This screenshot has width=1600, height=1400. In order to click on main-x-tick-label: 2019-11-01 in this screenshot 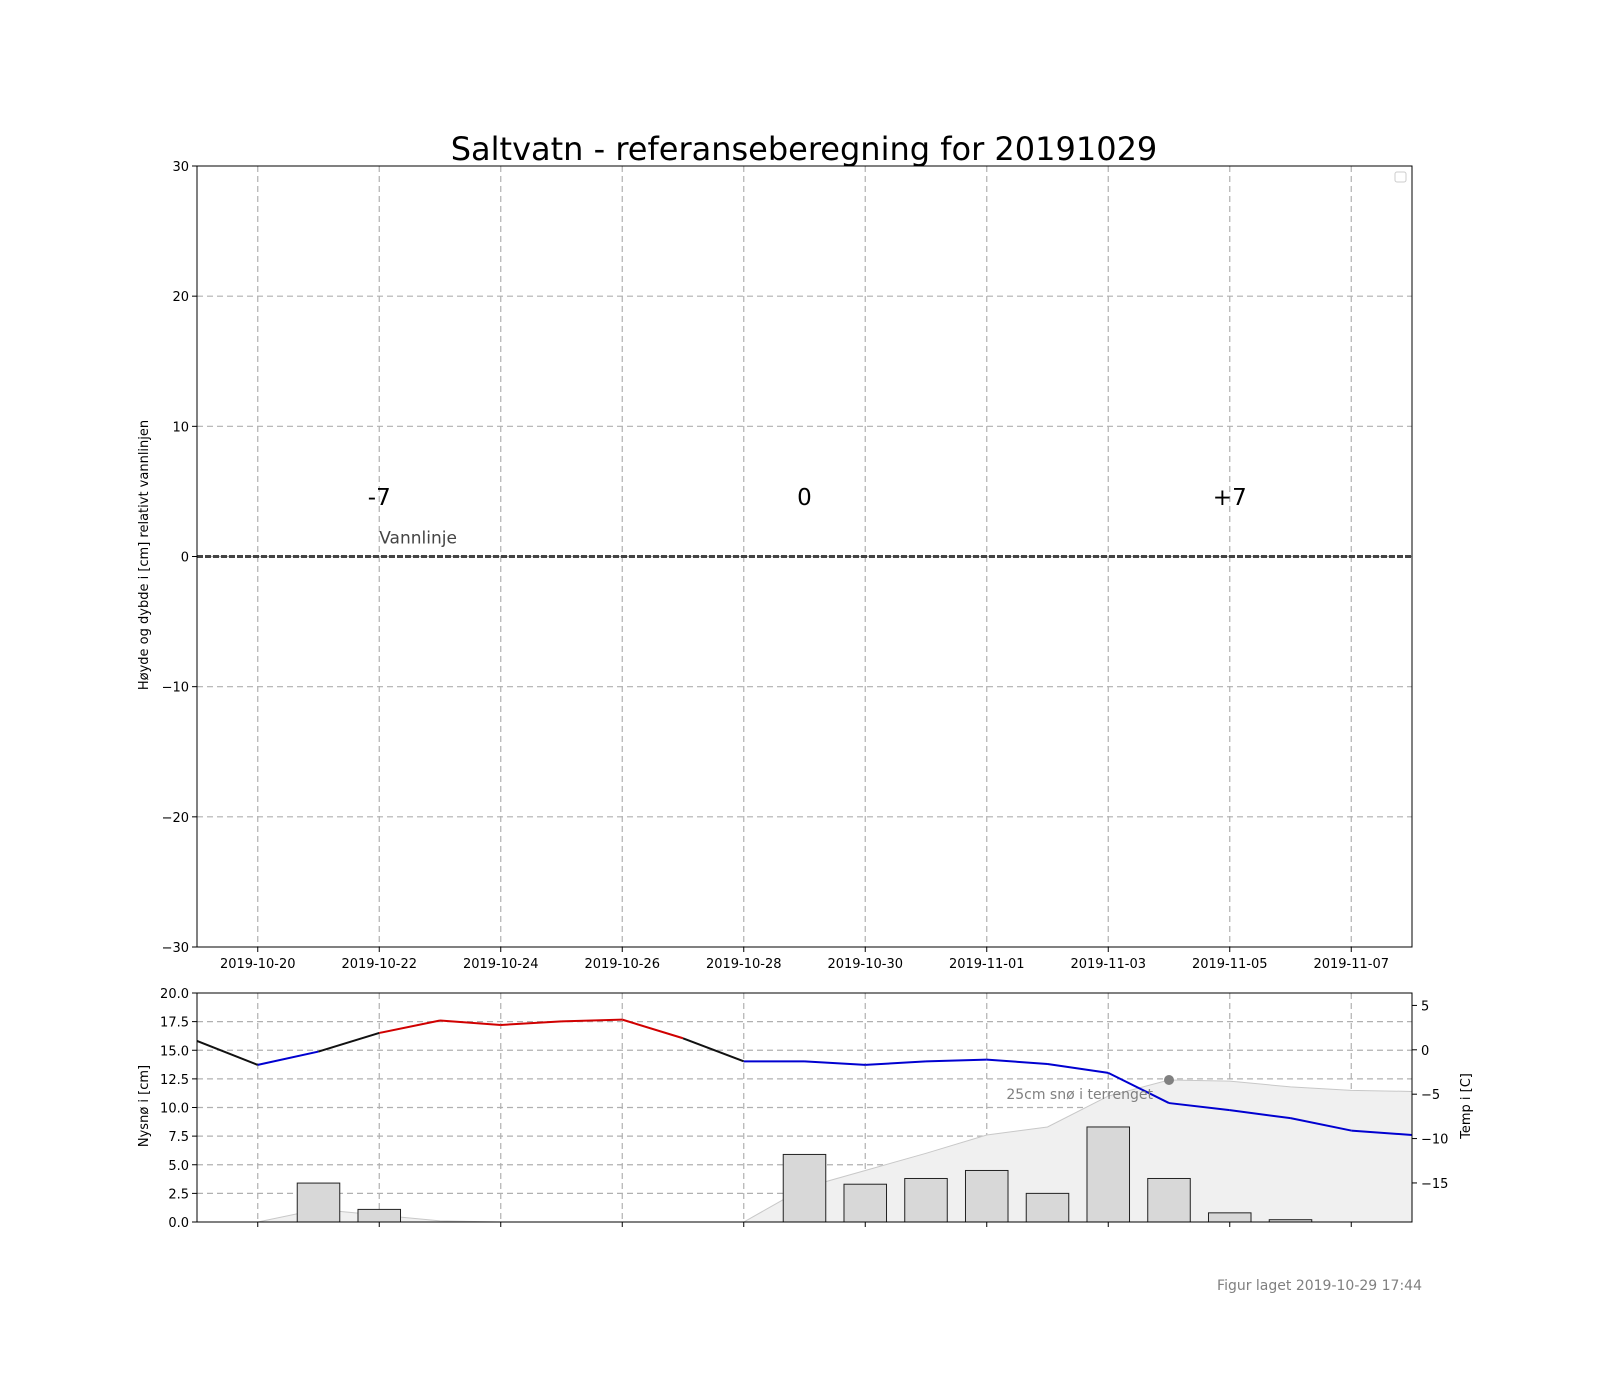, I will do `click(987, 964)`.